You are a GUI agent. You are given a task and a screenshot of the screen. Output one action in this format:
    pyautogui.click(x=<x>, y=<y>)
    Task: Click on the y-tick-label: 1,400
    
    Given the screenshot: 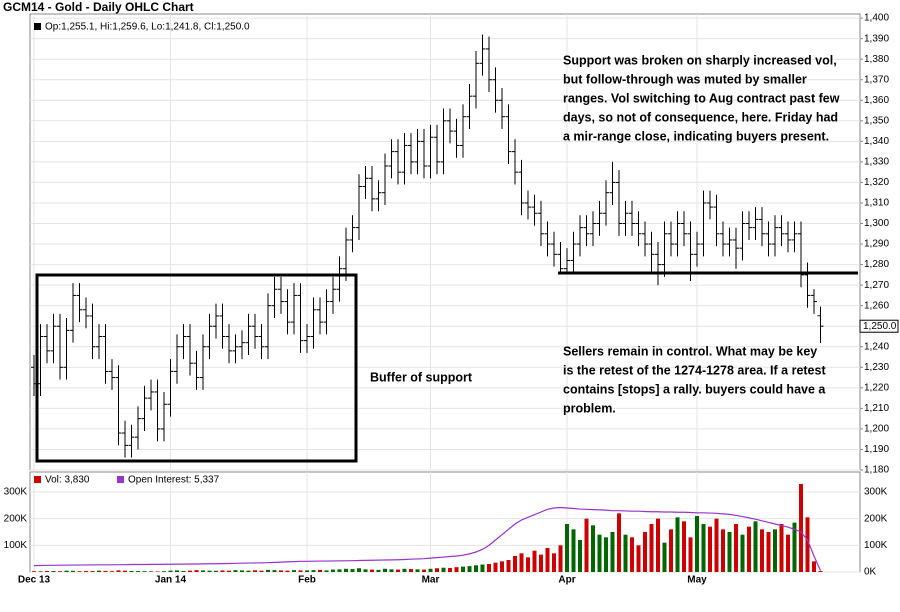 What is the action you would take?
    pyautogui.click(x=876, y=18)
    